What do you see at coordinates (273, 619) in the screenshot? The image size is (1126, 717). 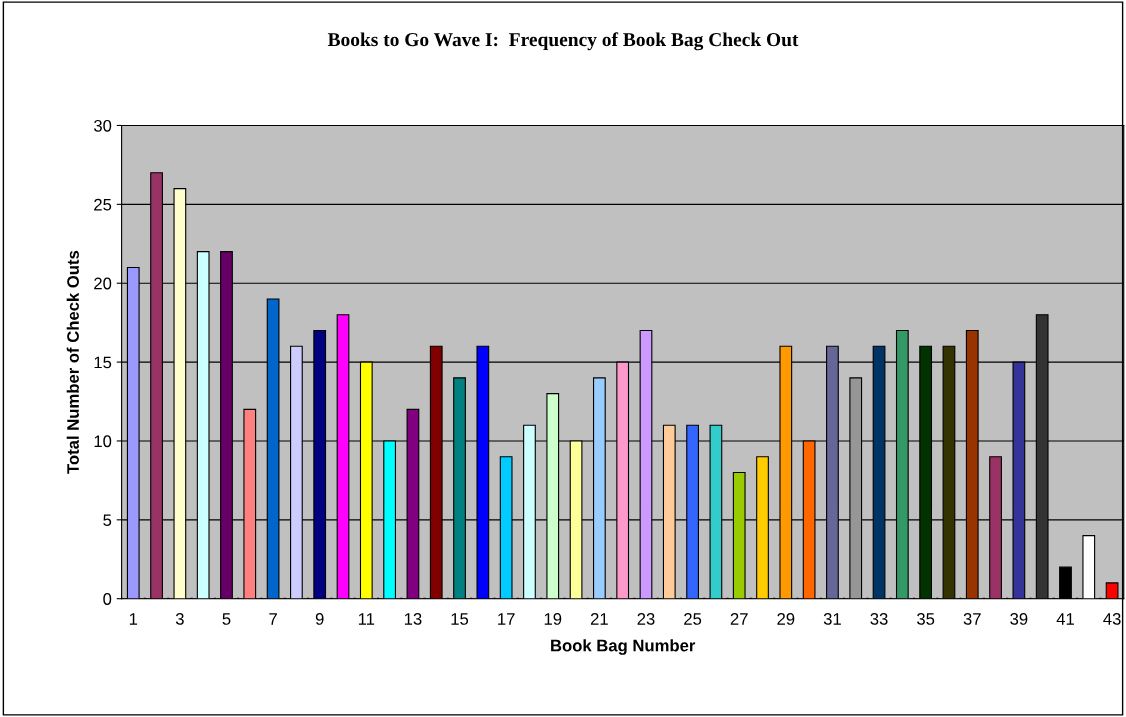 I see `x-tick-label: 7` at bounding box center [273, 619].